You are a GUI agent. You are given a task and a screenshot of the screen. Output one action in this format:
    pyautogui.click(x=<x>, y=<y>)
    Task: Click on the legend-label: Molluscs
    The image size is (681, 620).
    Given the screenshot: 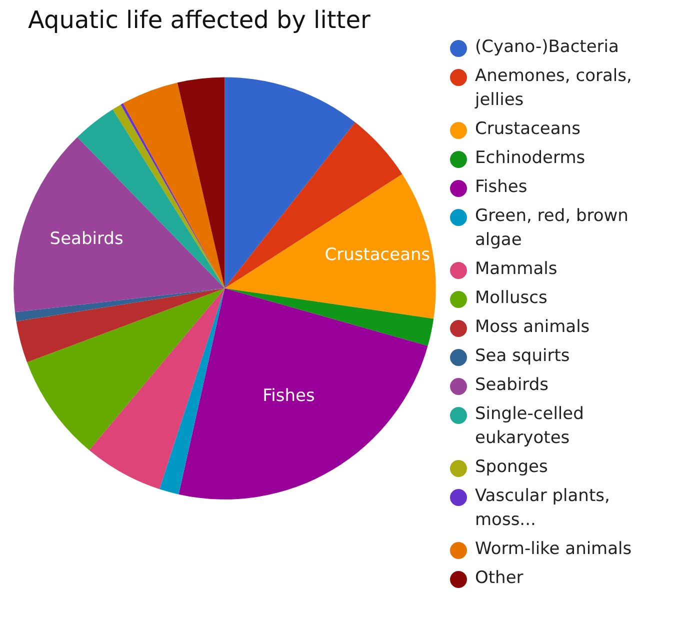 What is the action you would take?
    pyautogui.click(x=511, y=298)
    